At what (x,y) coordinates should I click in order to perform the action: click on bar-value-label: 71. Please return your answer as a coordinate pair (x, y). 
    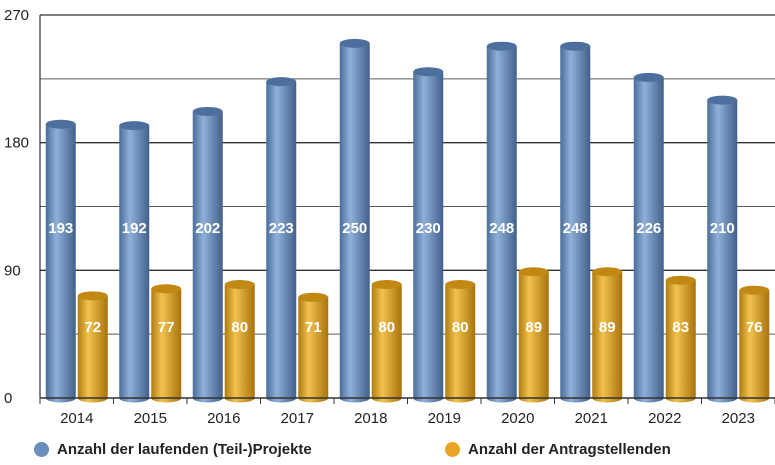
    Looking at the image, I should click on (313, 327).